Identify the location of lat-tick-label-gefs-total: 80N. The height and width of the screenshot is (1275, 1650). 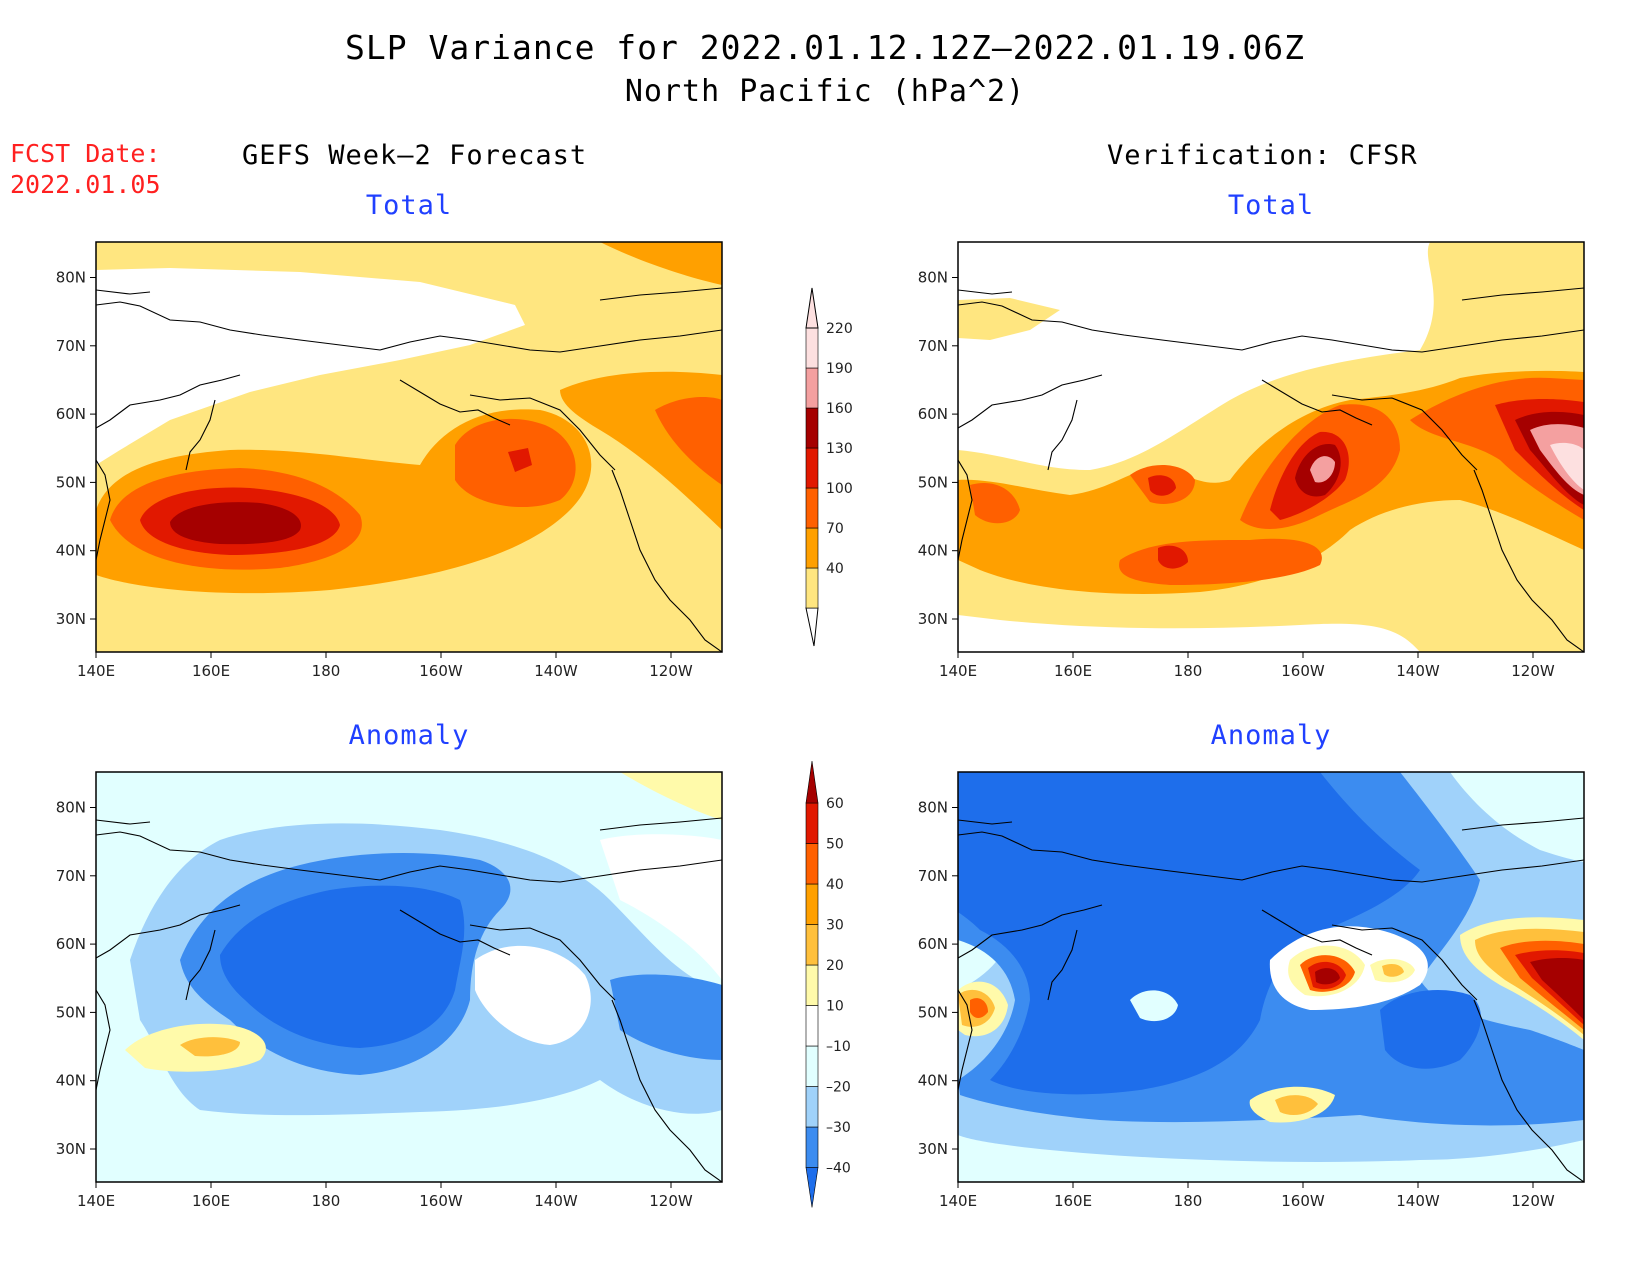
(71, 278).